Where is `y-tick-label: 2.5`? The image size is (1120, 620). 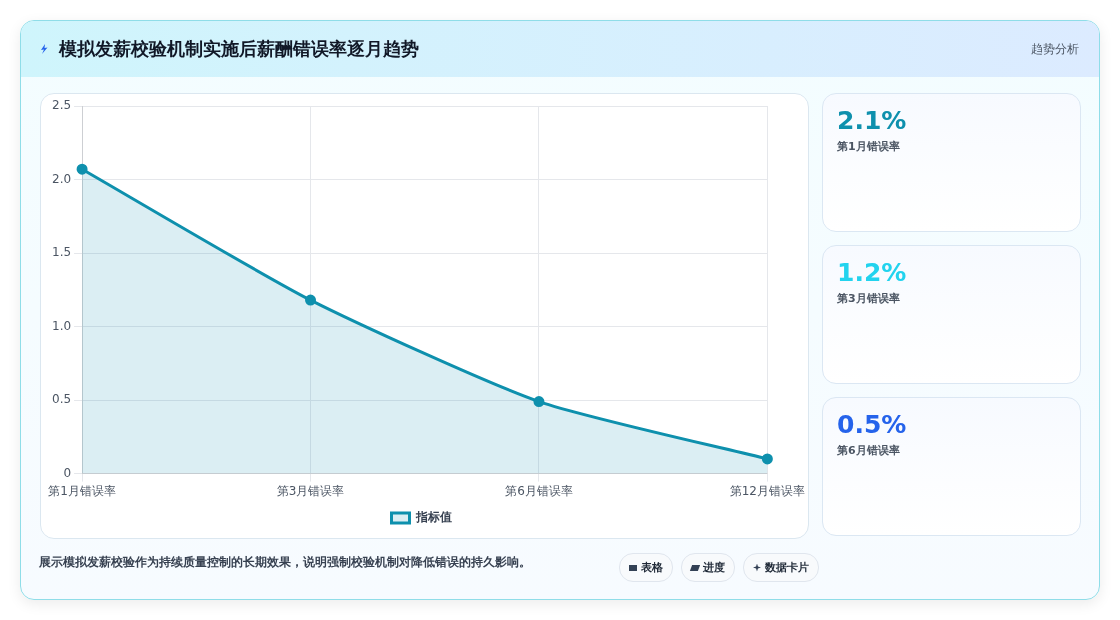
y-tick-label: 2.5 is located at coordinates (61, 105).